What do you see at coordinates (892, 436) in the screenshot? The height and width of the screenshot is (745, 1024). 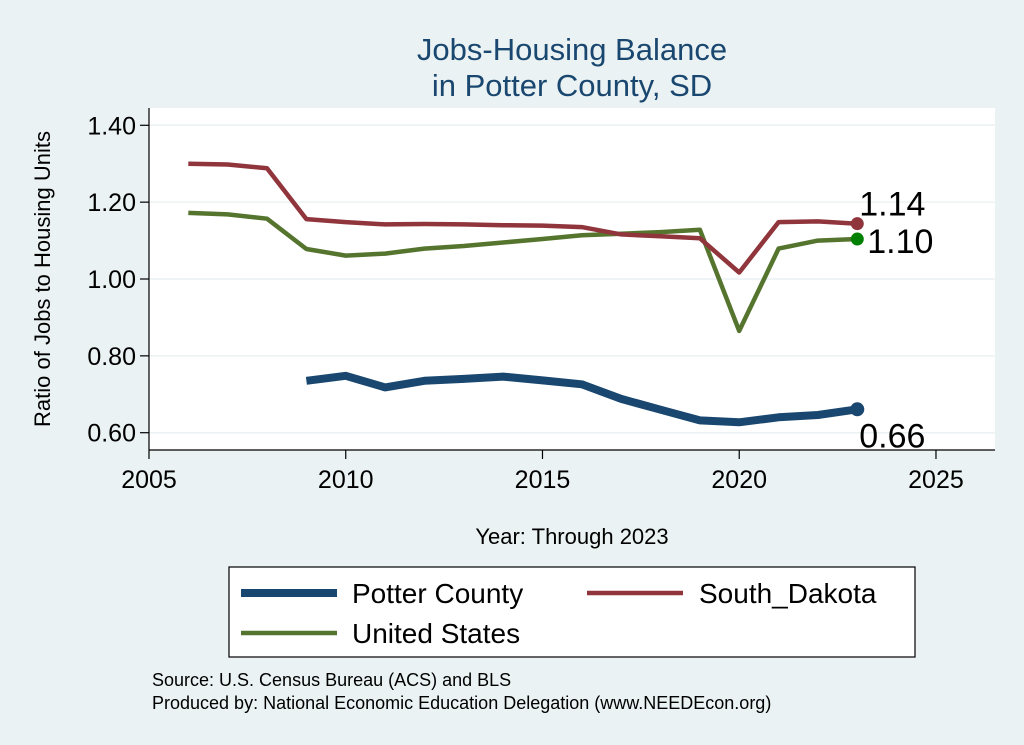 I see `end-value-label-potter-county: 0.66` at bounding box center [892, 436].